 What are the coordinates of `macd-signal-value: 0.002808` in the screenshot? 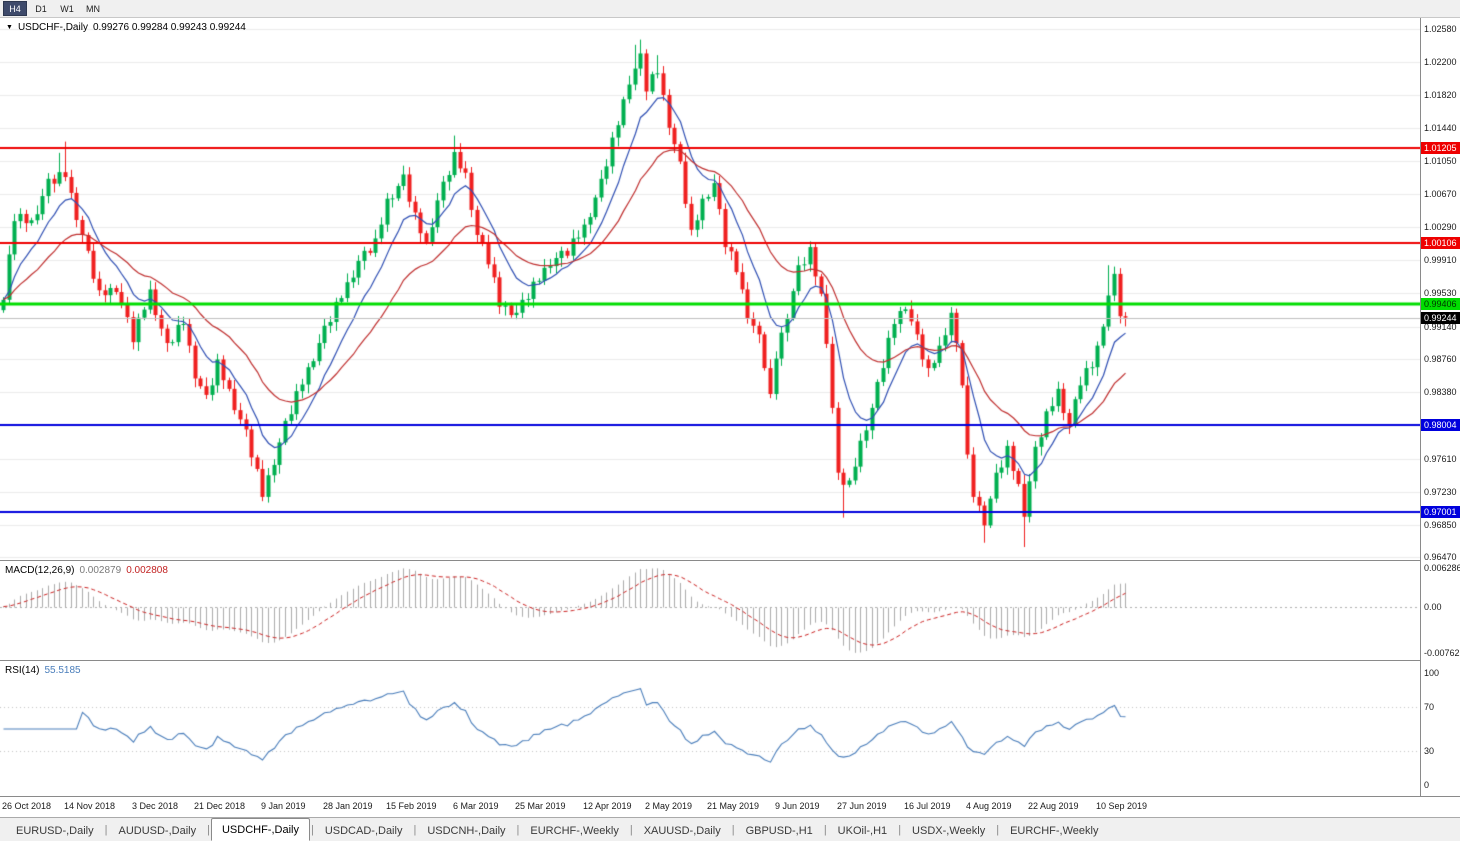 It's located at (147, 570).